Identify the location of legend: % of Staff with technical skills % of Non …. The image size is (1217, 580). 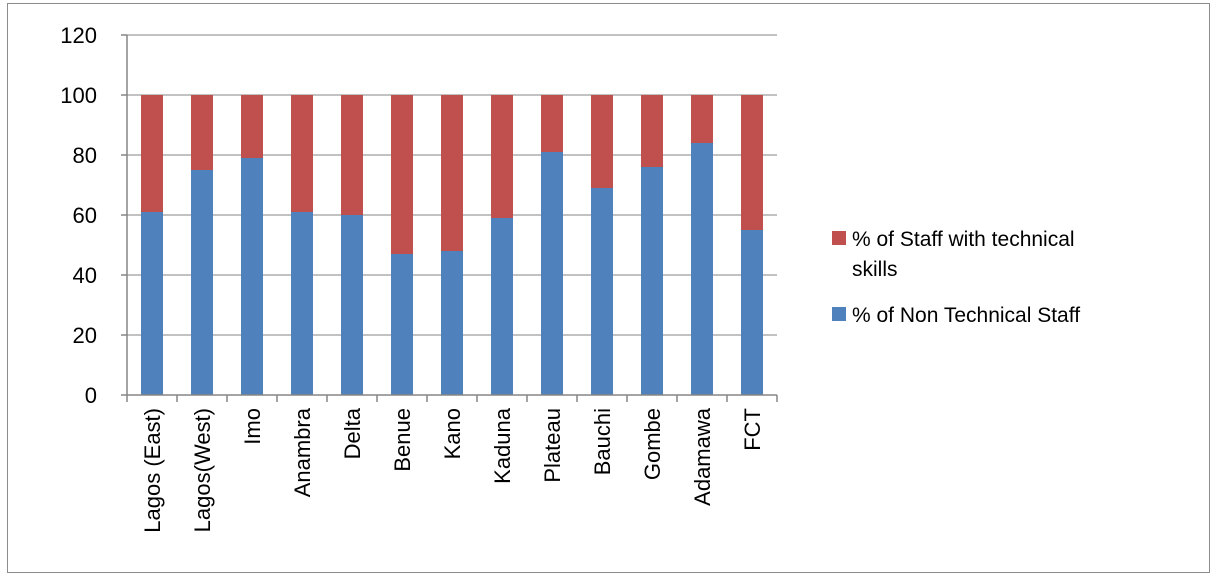
(956, 277).